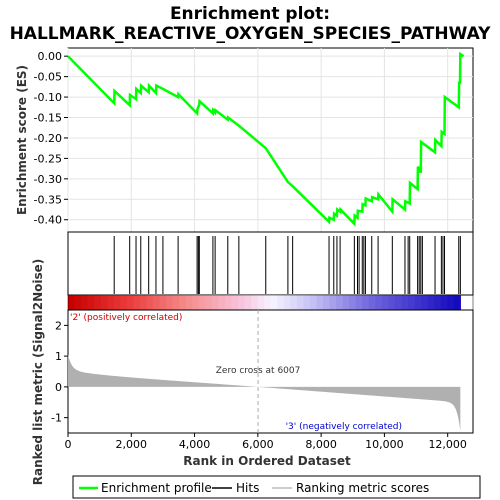  What do you see at coordinates (250, 14) in the screenshot?
I see `chart-title-line1: Enrichment plot:` at bounding box center [250, 14].